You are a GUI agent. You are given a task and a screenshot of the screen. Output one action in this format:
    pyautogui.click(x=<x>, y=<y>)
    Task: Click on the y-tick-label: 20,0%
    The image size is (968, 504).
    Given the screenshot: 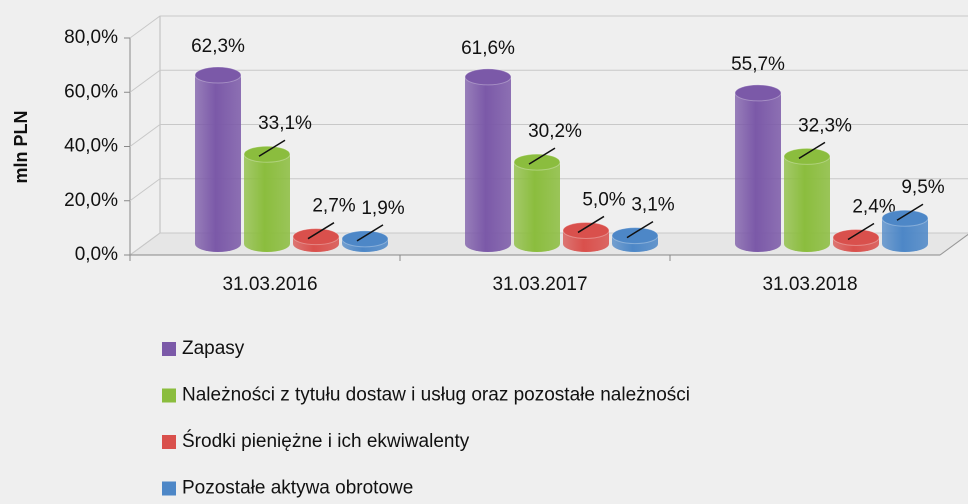 What is the action you would take?
    pyautogui.click(x=91, y=200)
    